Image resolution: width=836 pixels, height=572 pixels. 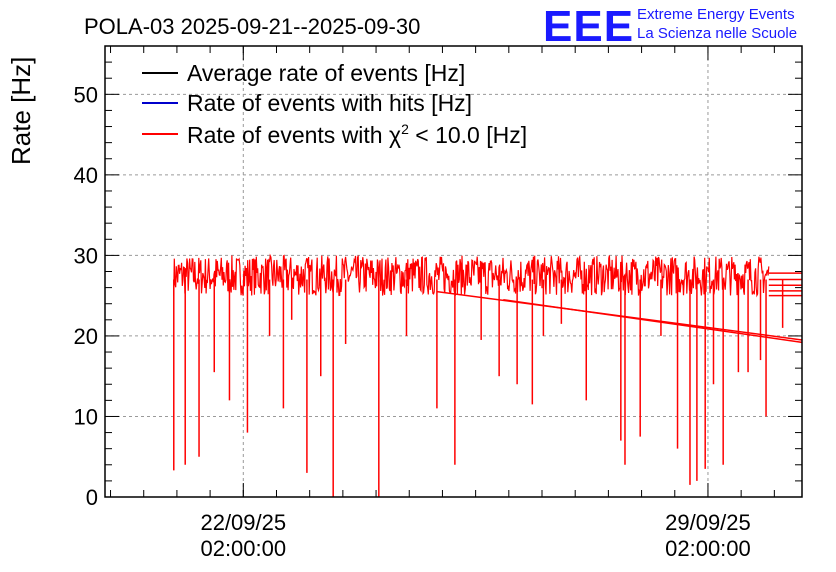 What do you see at coordinates (86, 416) in the screenshot?
I see `y-tick-label: 10` at bounding box center [86, 416].